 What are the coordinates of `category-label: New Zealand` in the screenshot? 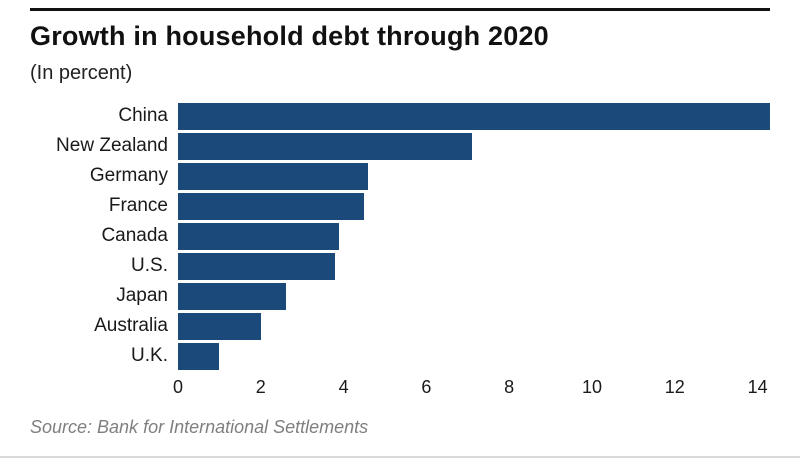 It's located at (112, 145).